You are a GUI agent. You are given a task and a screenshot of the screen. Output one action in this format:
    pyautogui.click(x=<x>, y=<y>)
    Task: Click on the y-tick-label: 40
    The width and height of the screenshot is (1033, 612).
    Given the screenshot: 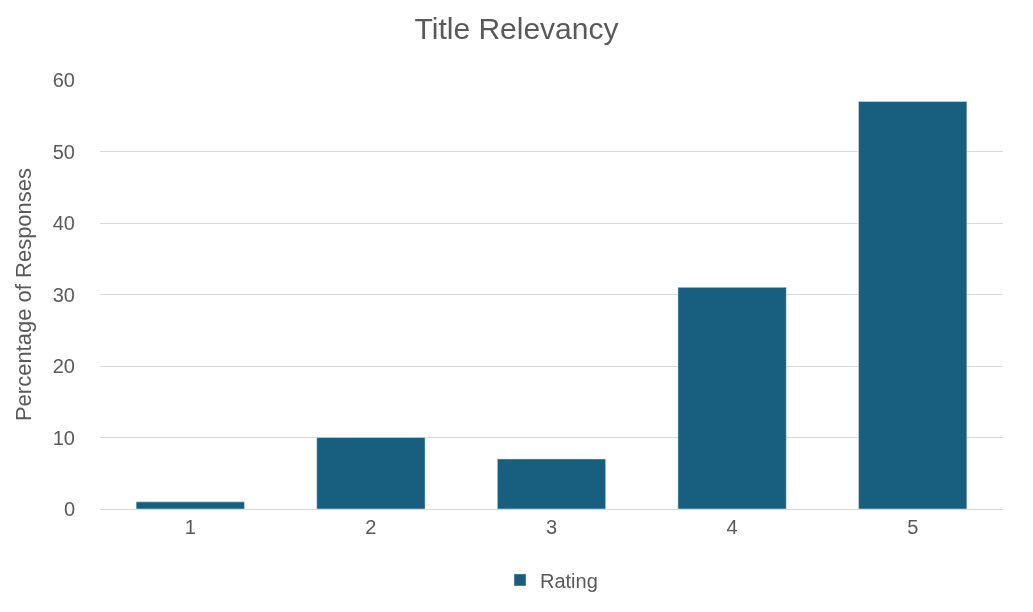 What is the action you would take?
    pyautogui.click(x=63, y=223)
    